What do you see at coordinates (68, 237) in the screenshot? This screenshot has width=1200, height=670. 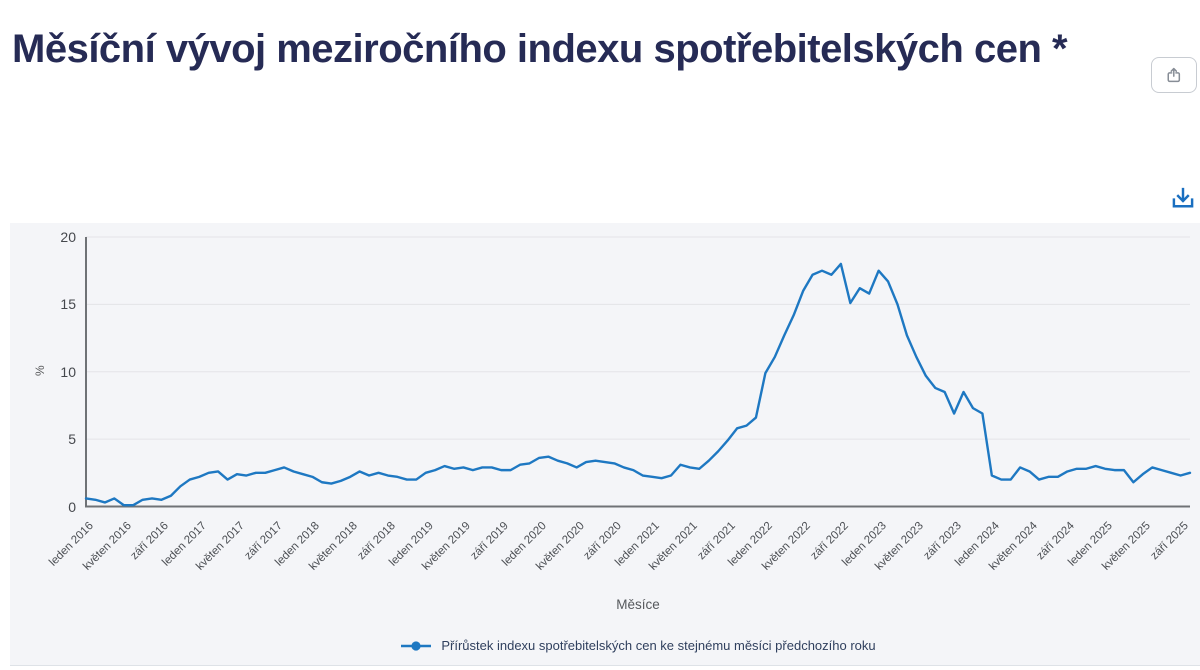 I see `y-tick-label: 20` at bounding box center [68, 237].